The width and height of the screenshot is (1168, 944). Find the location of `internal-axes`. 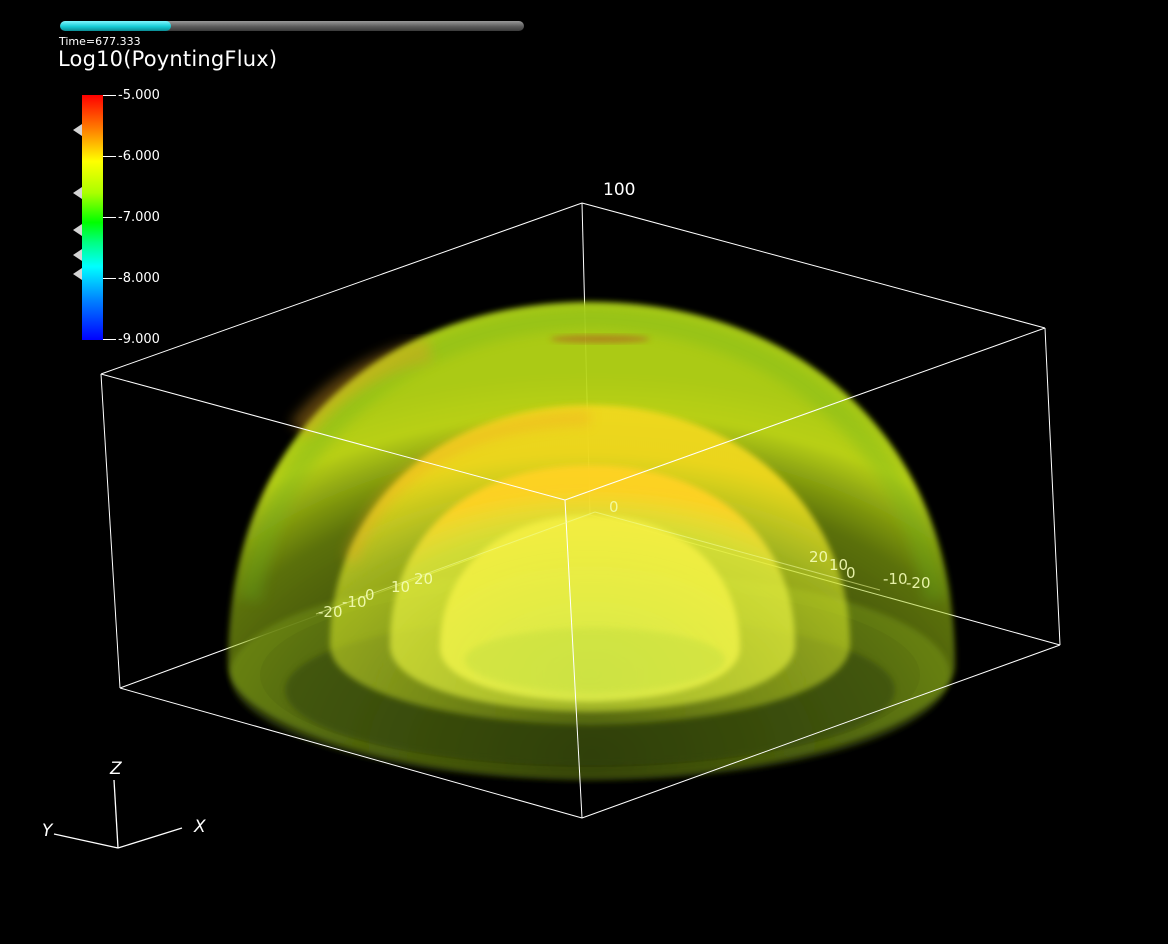

internal-axes is located at coordinates (598, 563).